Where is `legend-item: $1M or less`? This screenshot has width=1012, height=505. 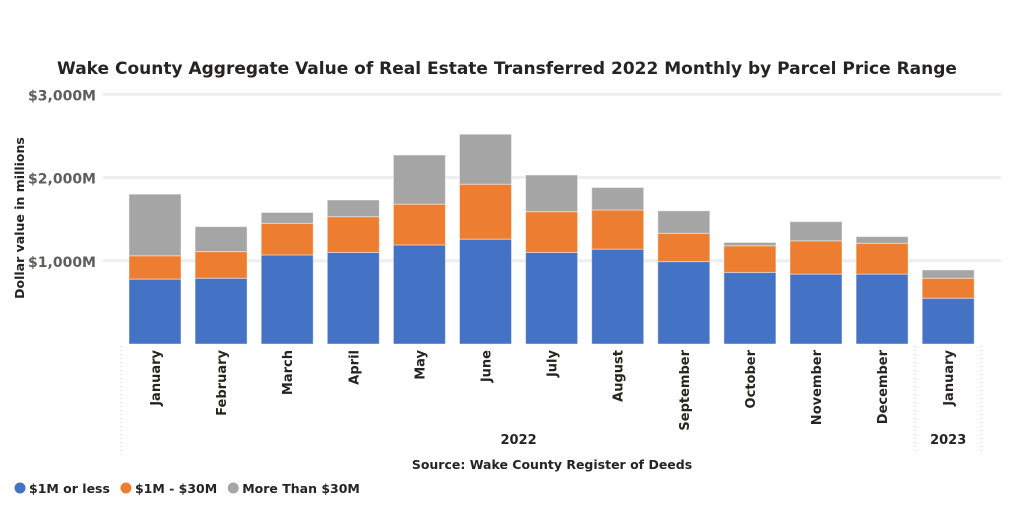 legend-item: $1M or less is located at coordinates (69, 488).